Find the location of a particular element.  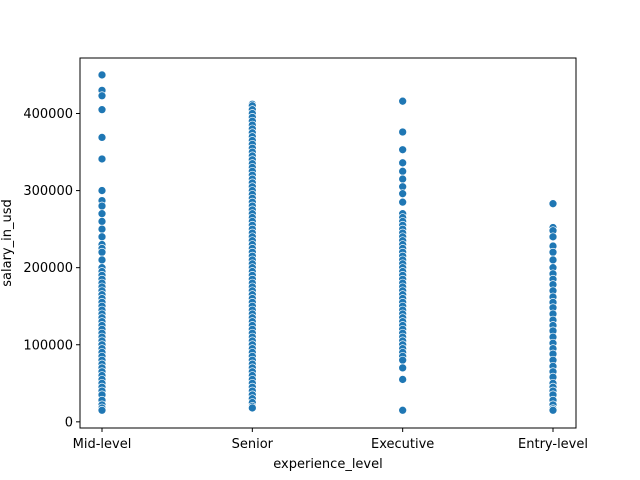

y-axis-label: salary_in_usd is located at coordinates (7, 242).